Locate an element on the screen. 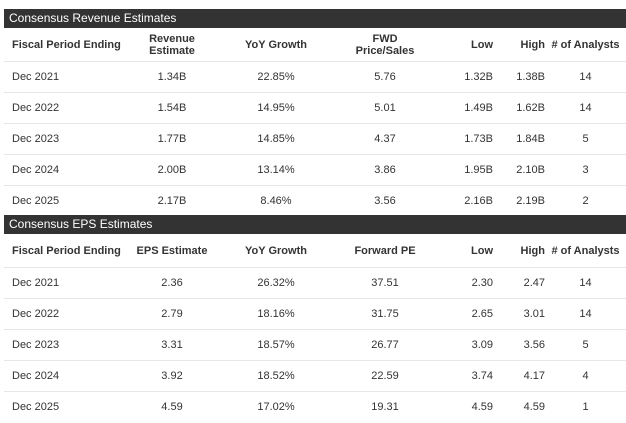  table-row: Dec 2025 4.59 17.02% 19.31 4.59 4.59 1 is located at coordinates (315, 407).